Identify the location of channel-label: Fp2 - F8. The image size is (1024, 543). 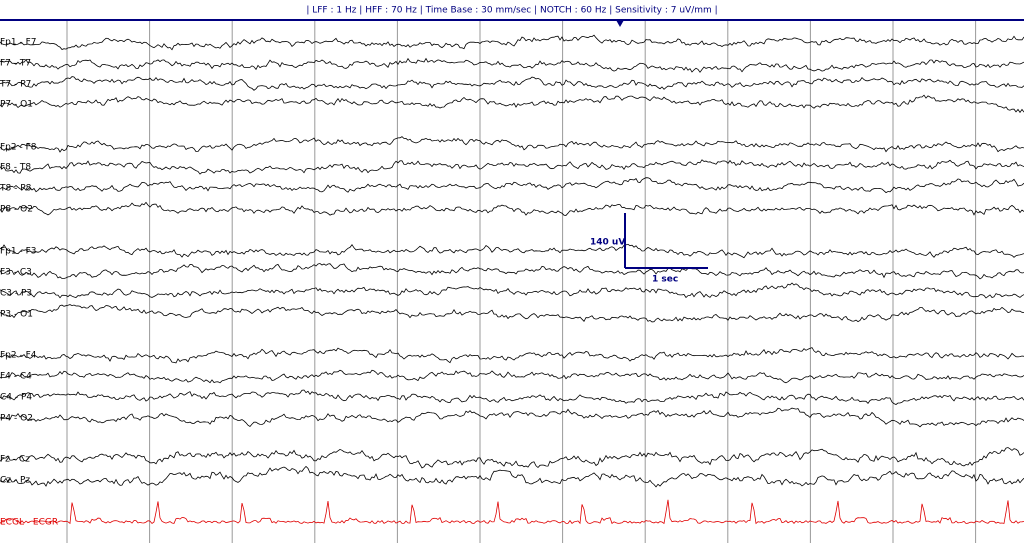
(18, 148).